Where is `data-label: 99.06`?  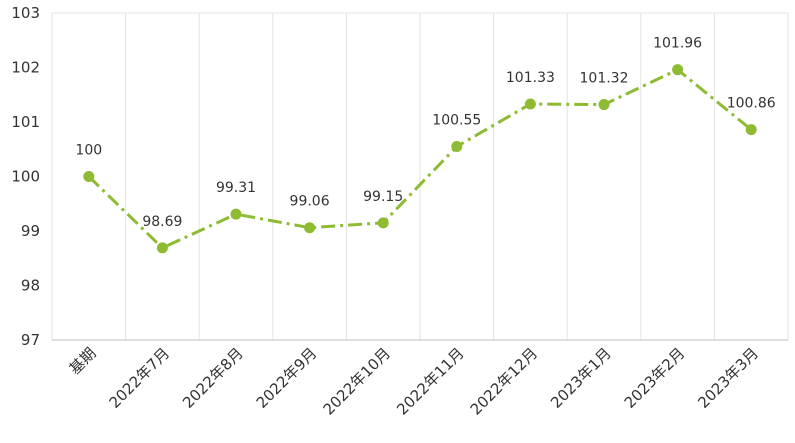
data-label: 99.06 is located at coordinates (310, 202).